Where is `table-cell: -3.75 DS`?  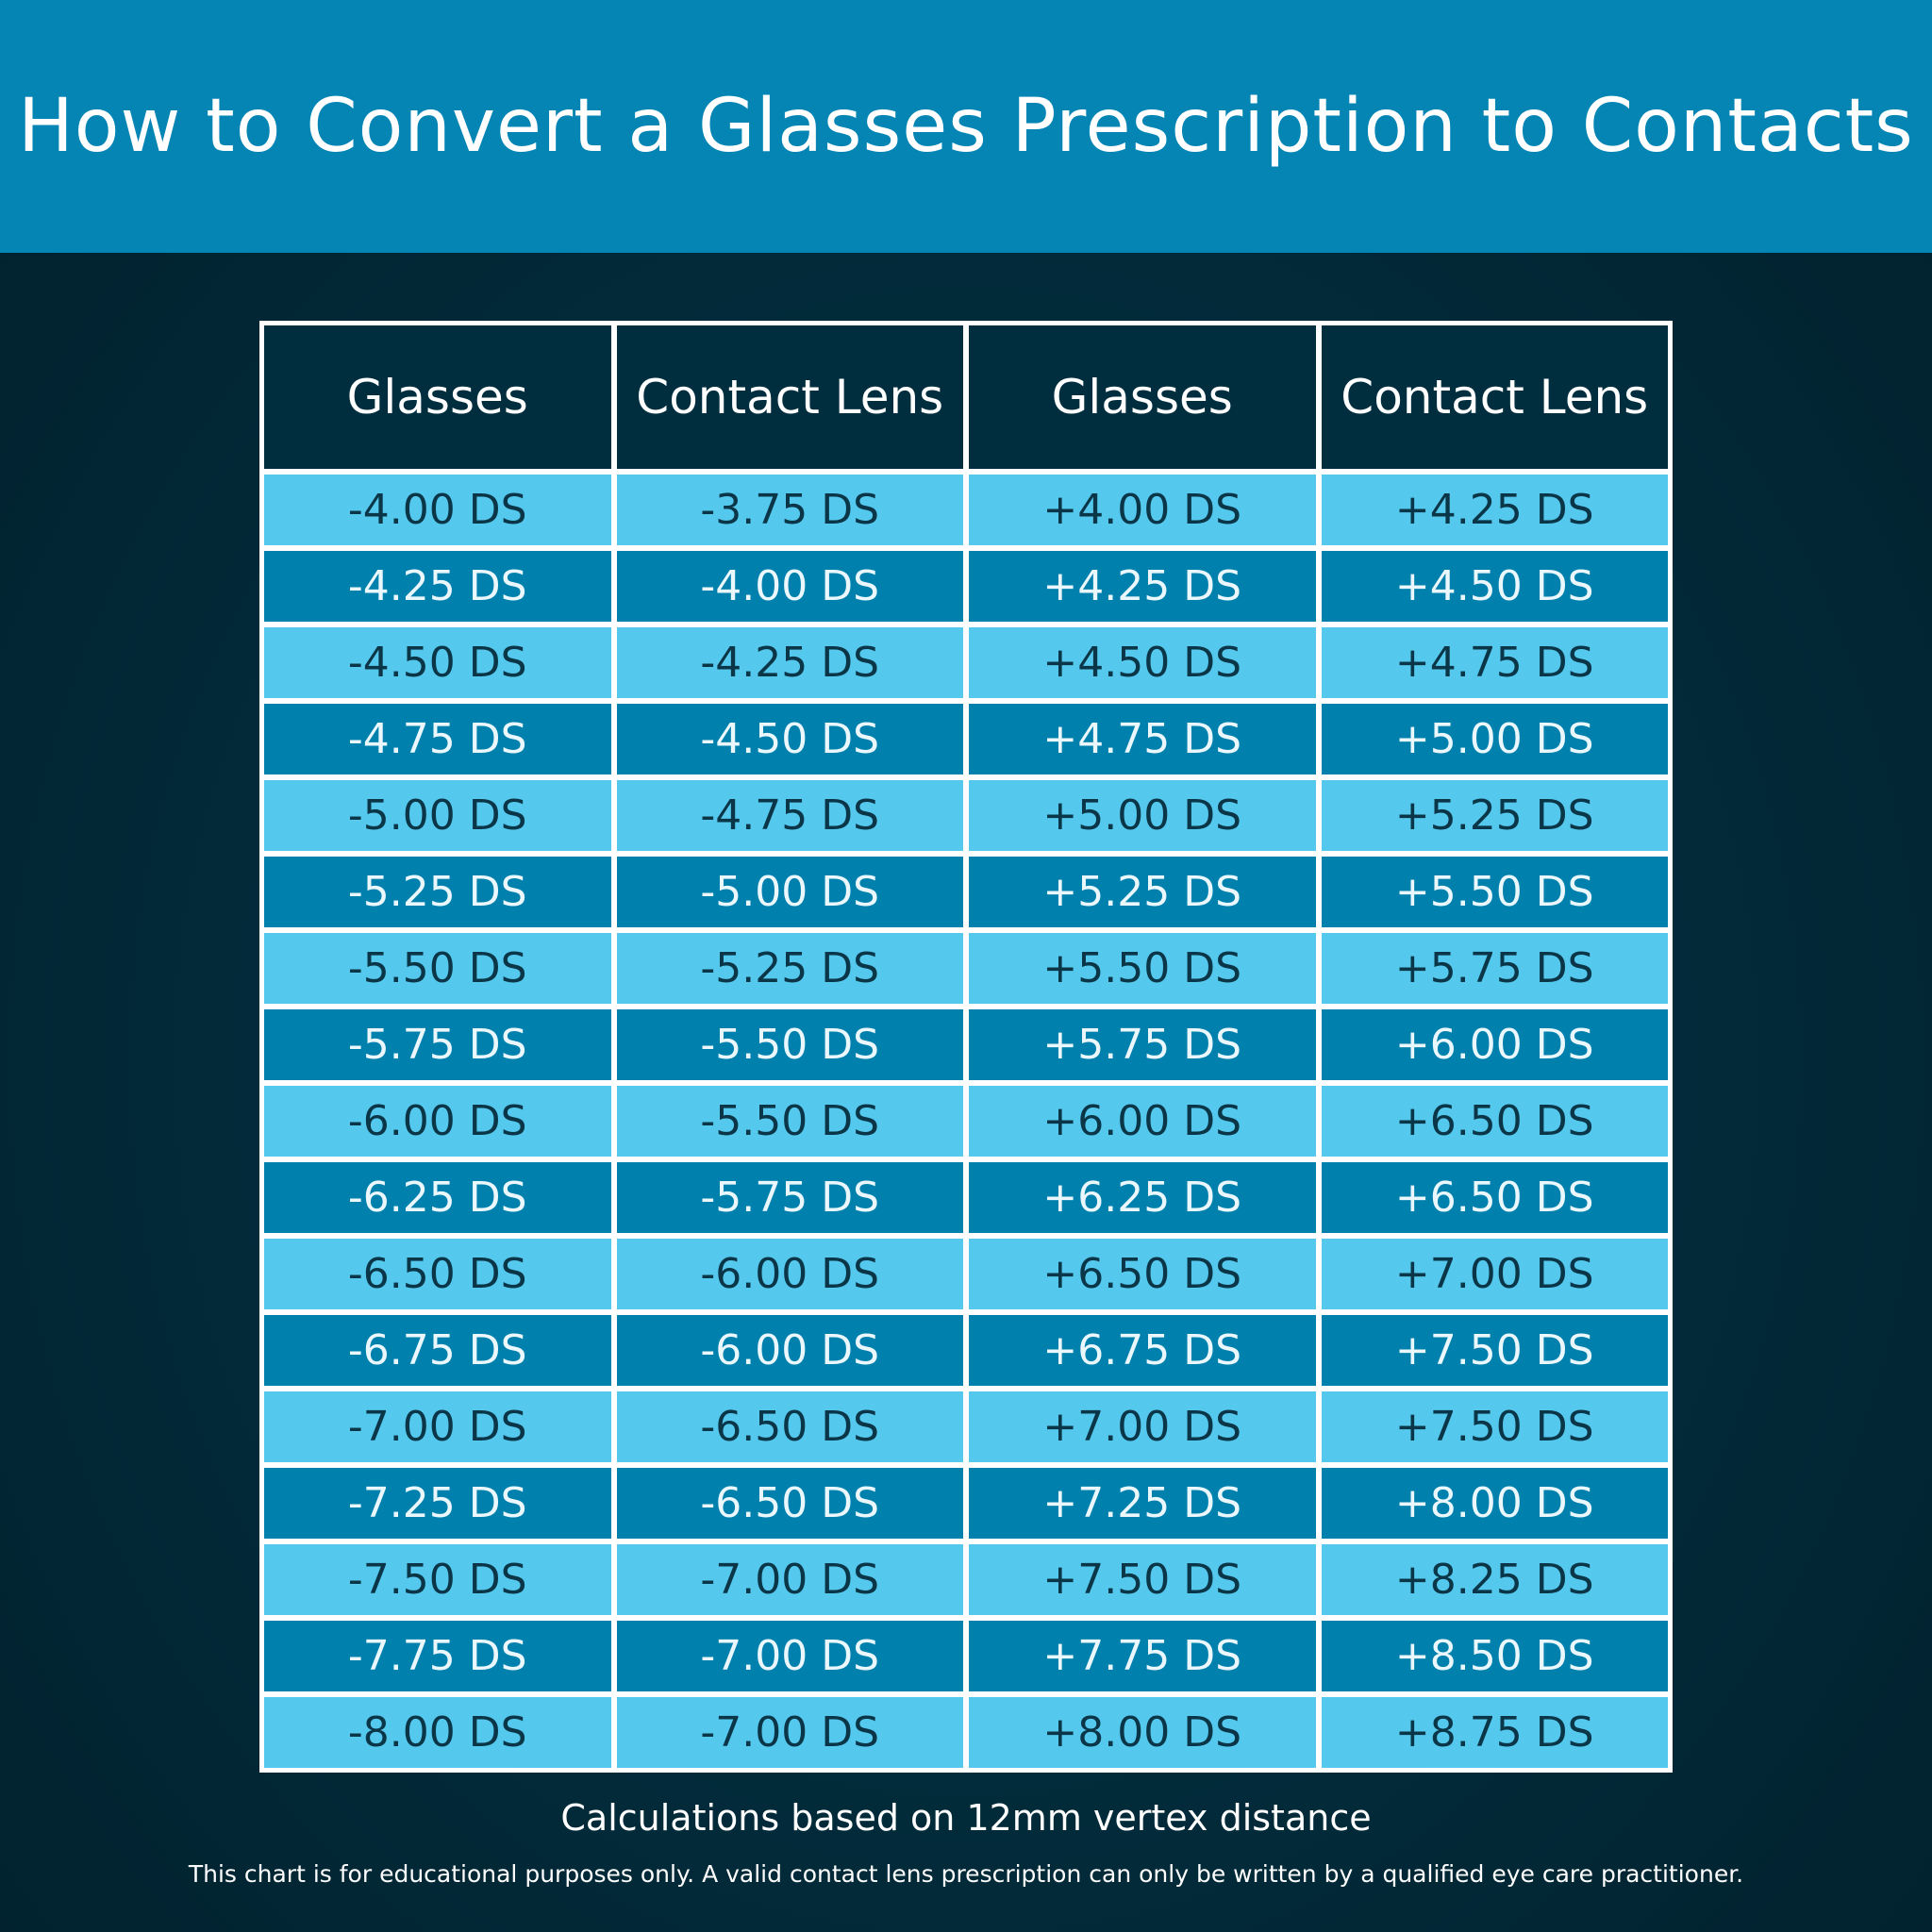
table-cell: -3.75 DS is located at coordinates (790, 510).